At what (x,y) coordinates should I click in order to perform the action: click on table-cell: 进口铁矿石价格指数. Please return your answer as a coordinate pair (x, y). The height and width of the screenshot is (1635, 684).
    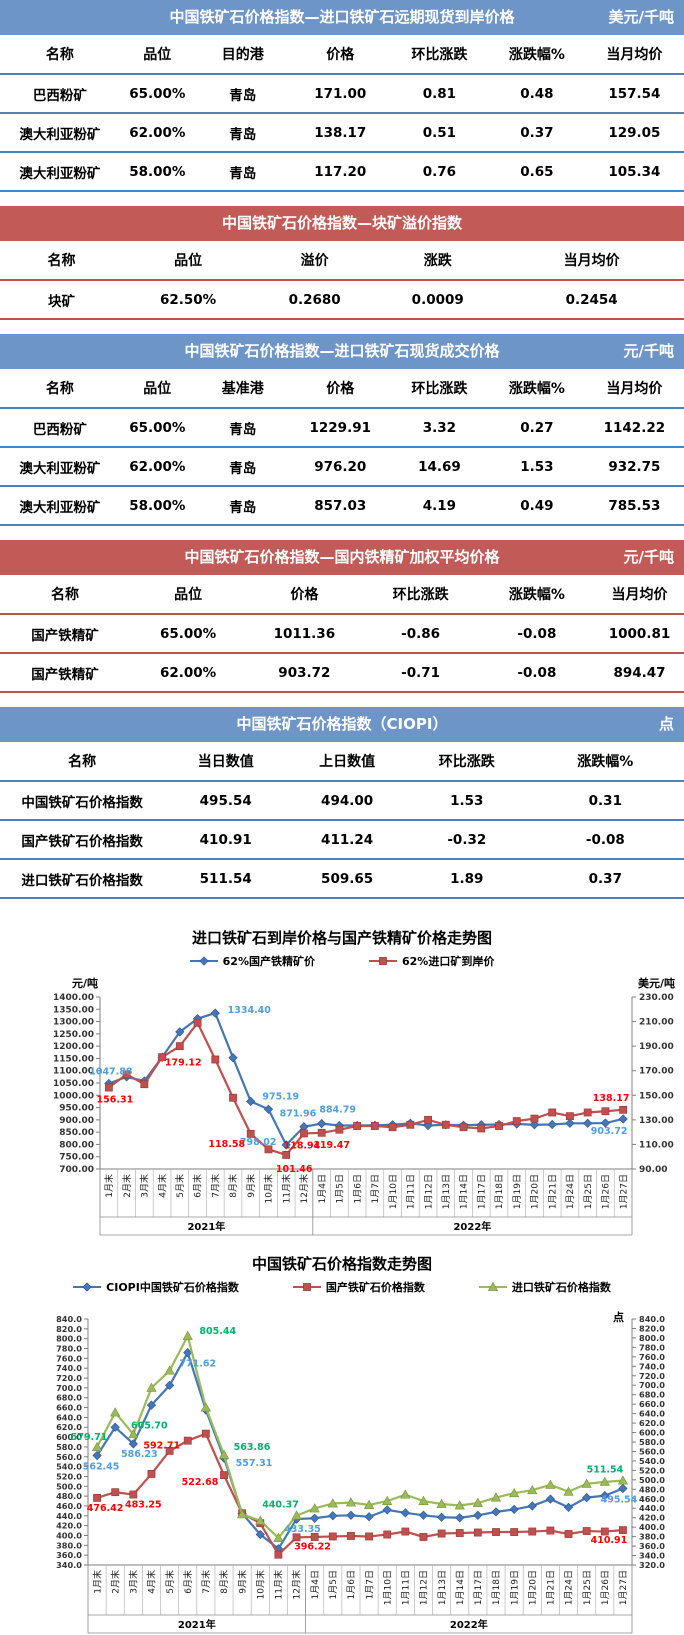
    Looking at the image, I should click on (82, 880).